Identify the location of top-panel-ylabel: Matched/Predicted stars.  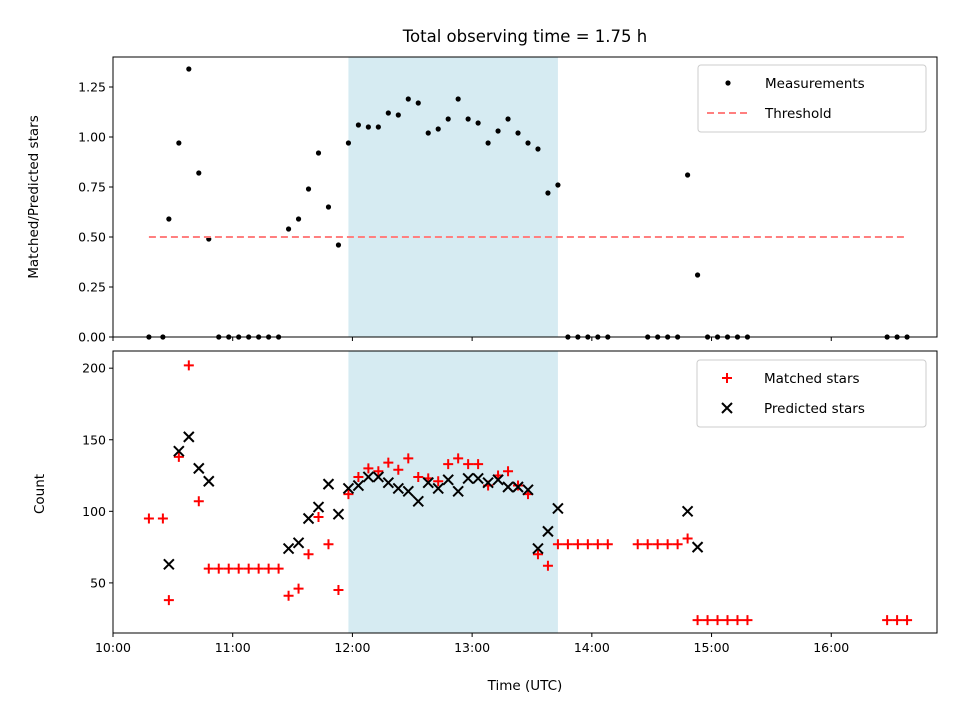
(34, 196).